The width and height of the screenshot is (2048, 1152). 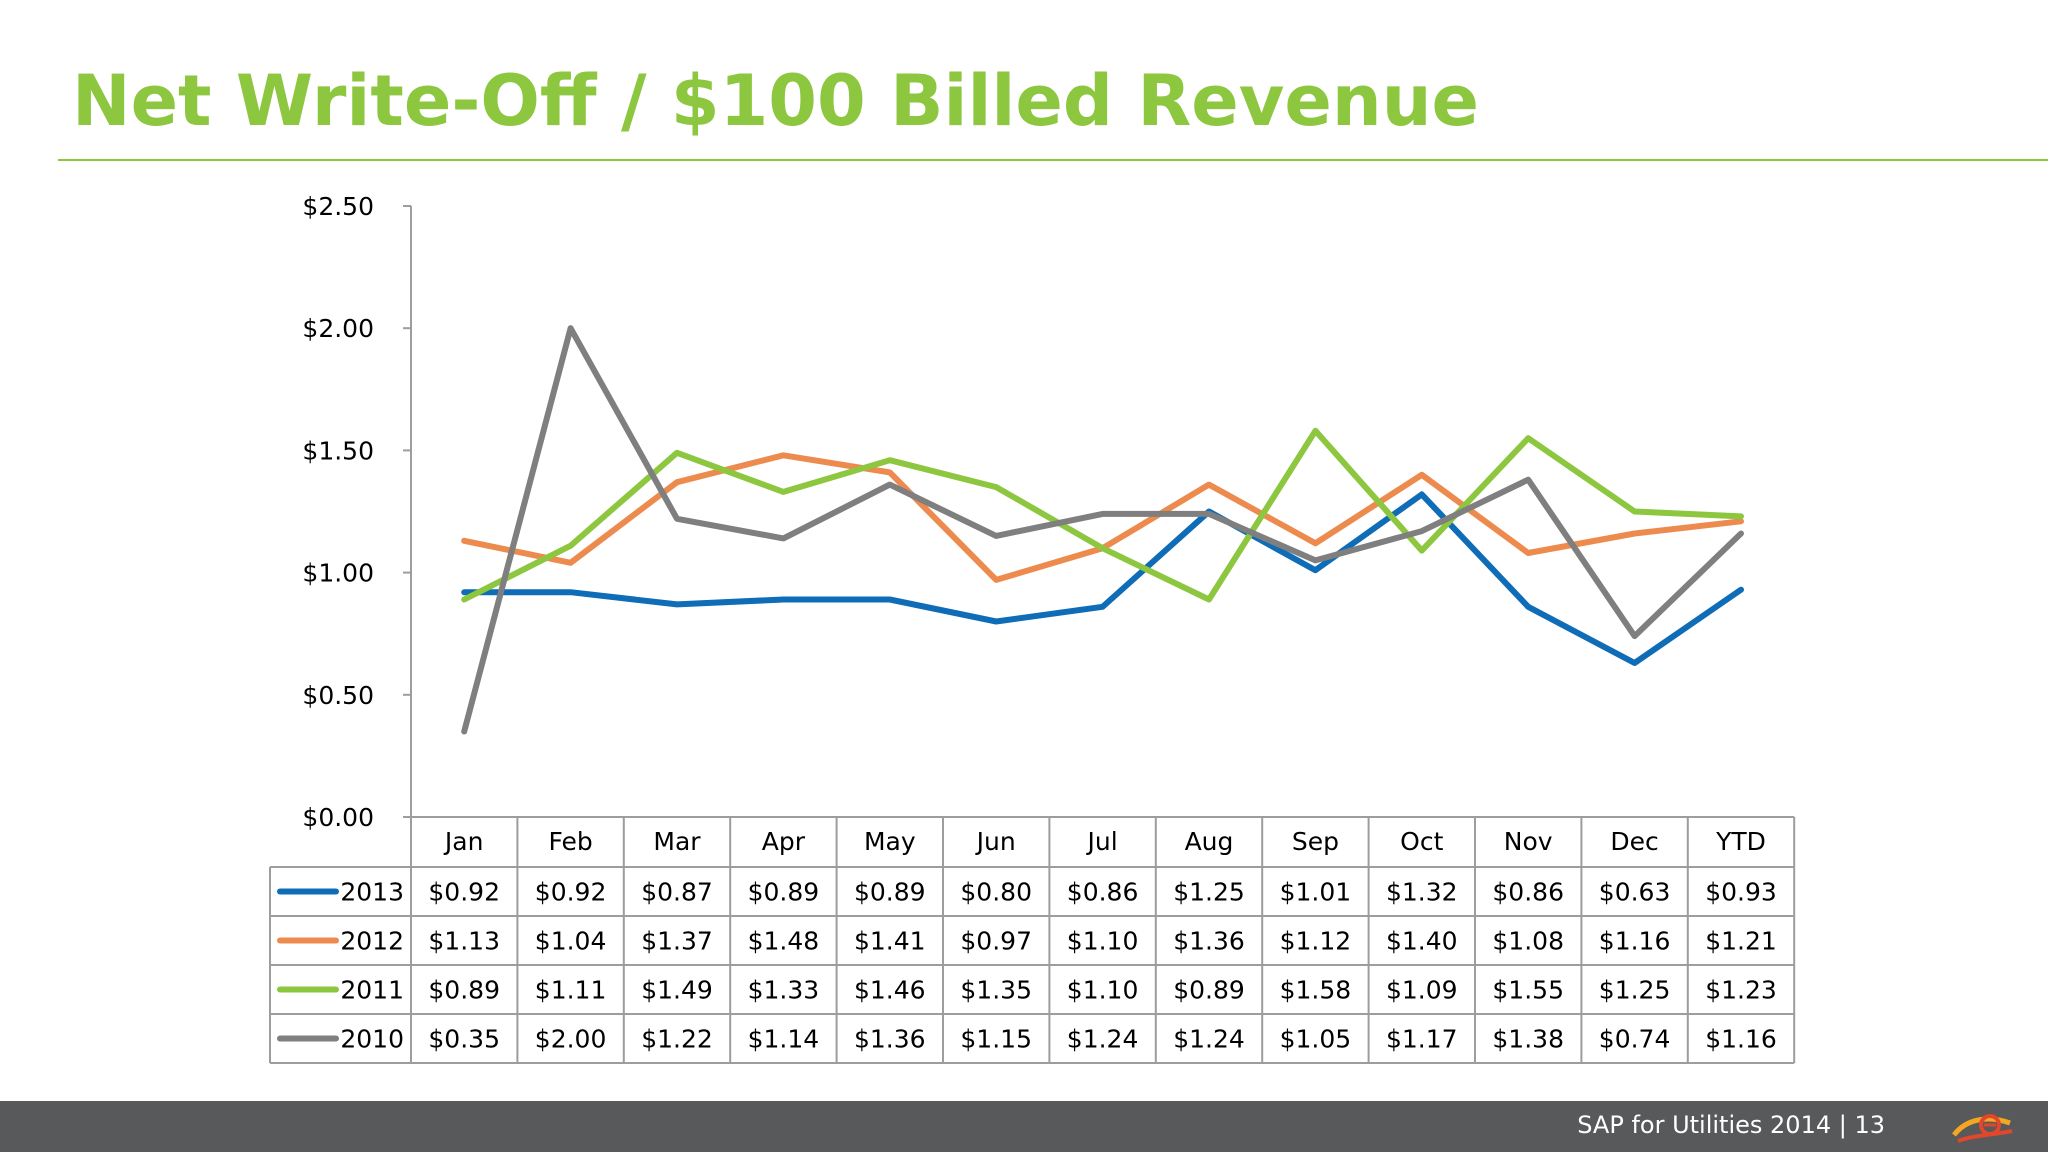 I want to click on x-category-label: Mar, so click(x=677, y=841).